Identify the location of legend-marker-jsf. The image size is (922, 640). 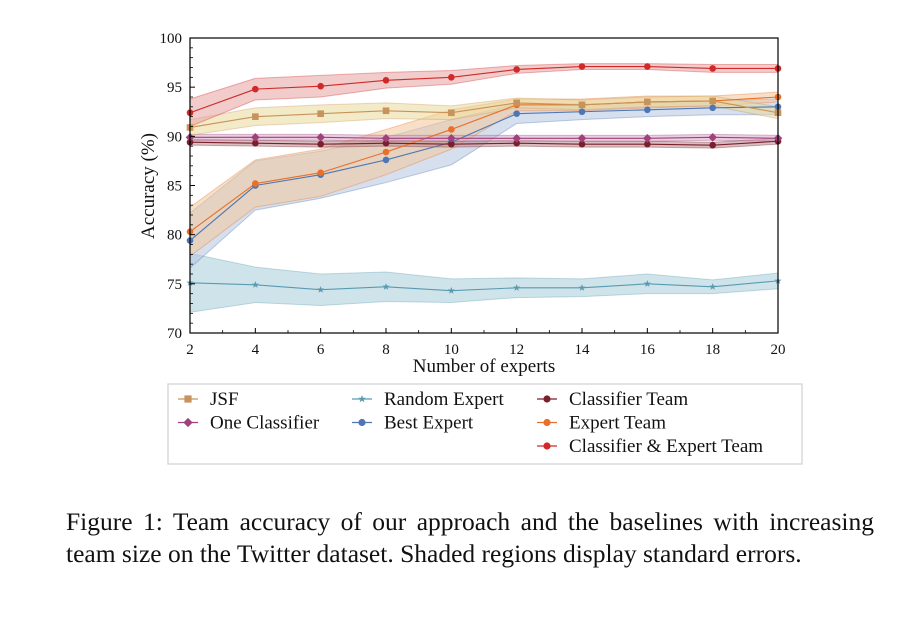
(188, 399).